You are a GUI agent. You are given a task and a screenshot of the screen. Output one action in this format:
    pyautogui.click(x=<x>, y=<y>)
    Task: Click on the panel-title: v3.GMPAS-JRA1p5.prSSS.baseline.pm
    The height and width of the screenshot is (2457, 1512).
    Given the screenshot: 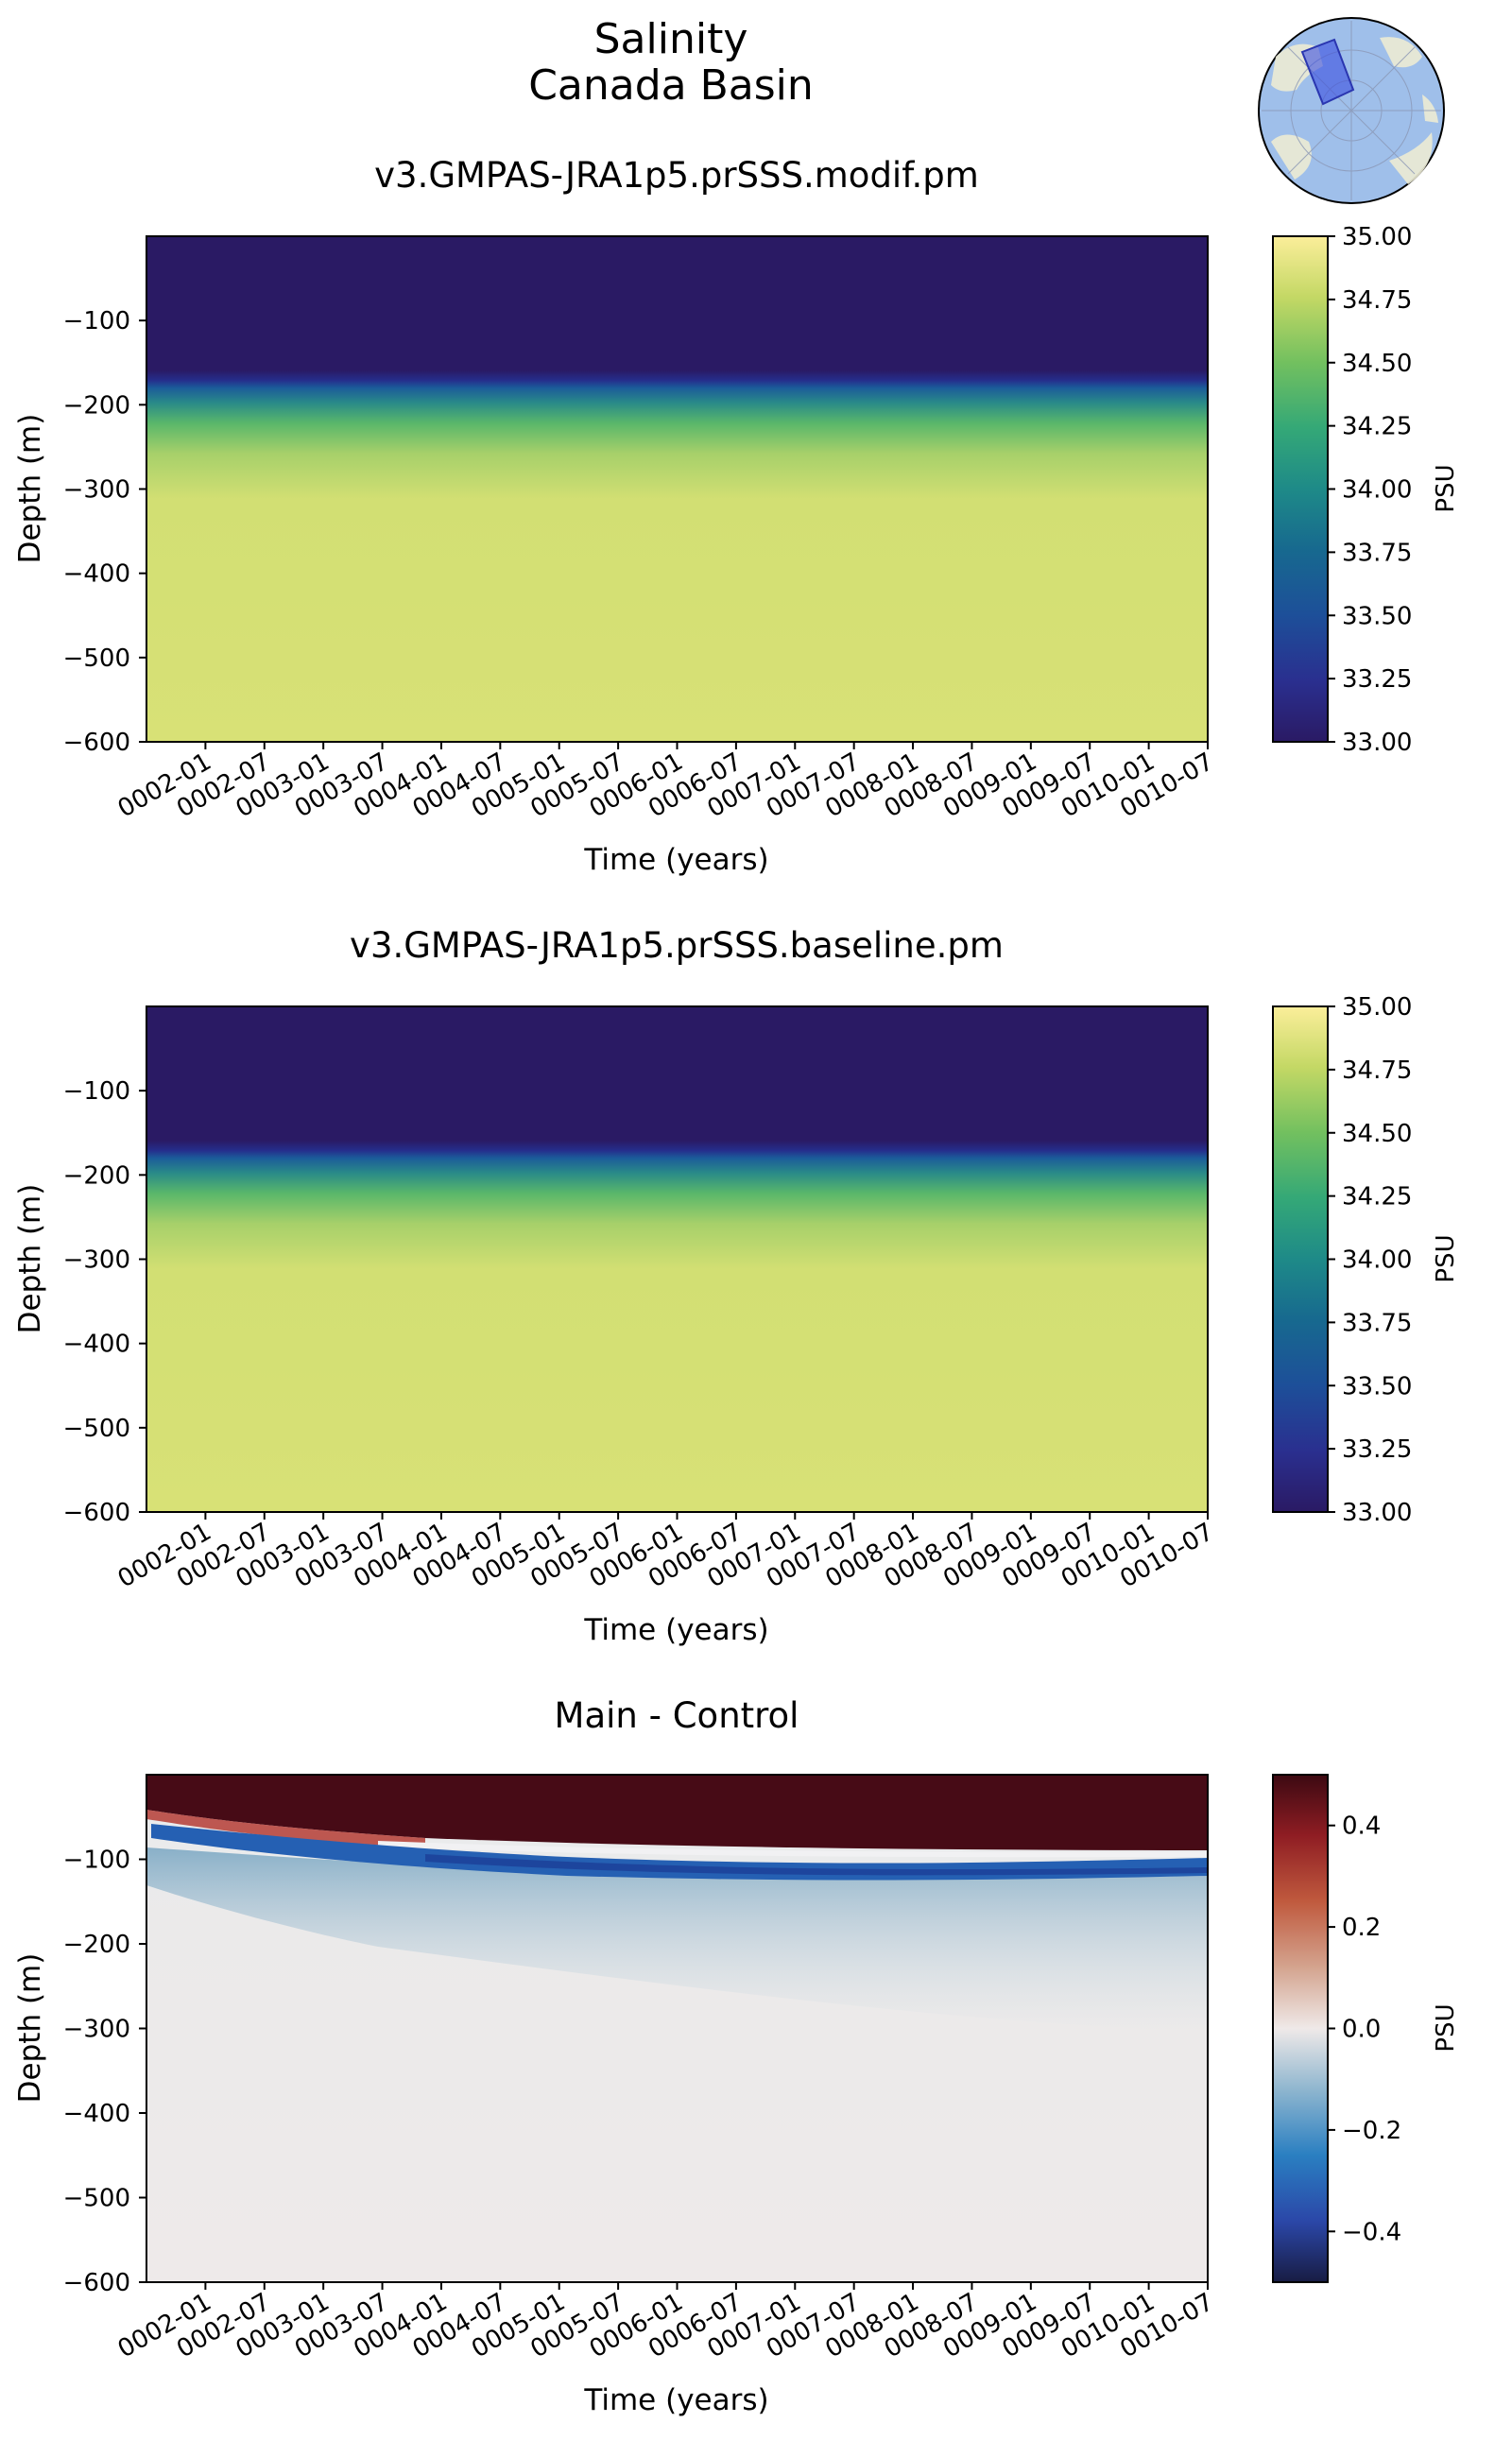 What is the action you would take?
    pyautogui.click(x=677, y=945)
    